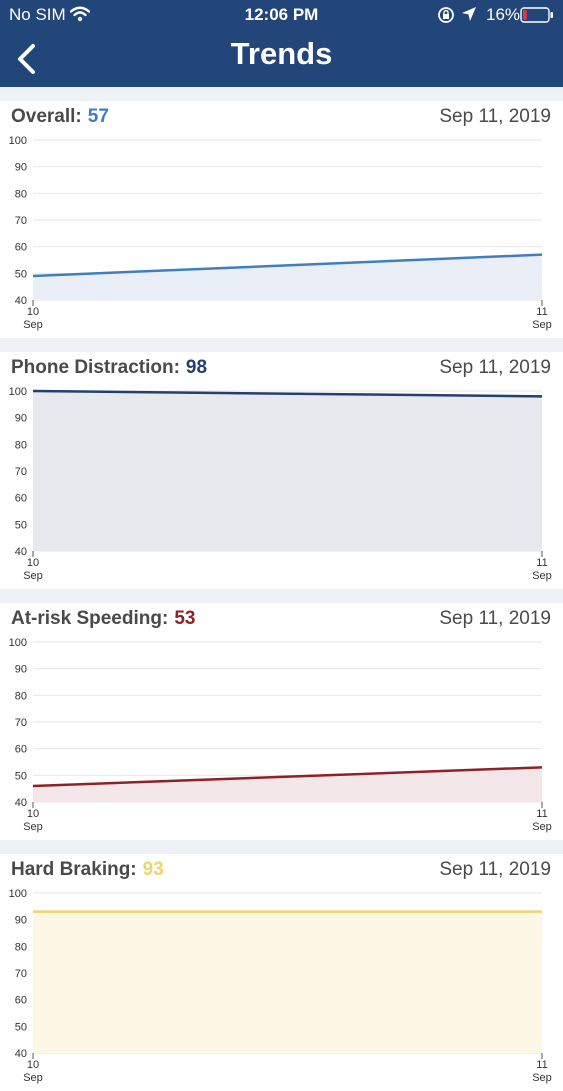 This screenshot has width=563, height=1091. Describe the element at coordinates (153, 869) in the screenshot. I see `metric-value: 93` at that location.